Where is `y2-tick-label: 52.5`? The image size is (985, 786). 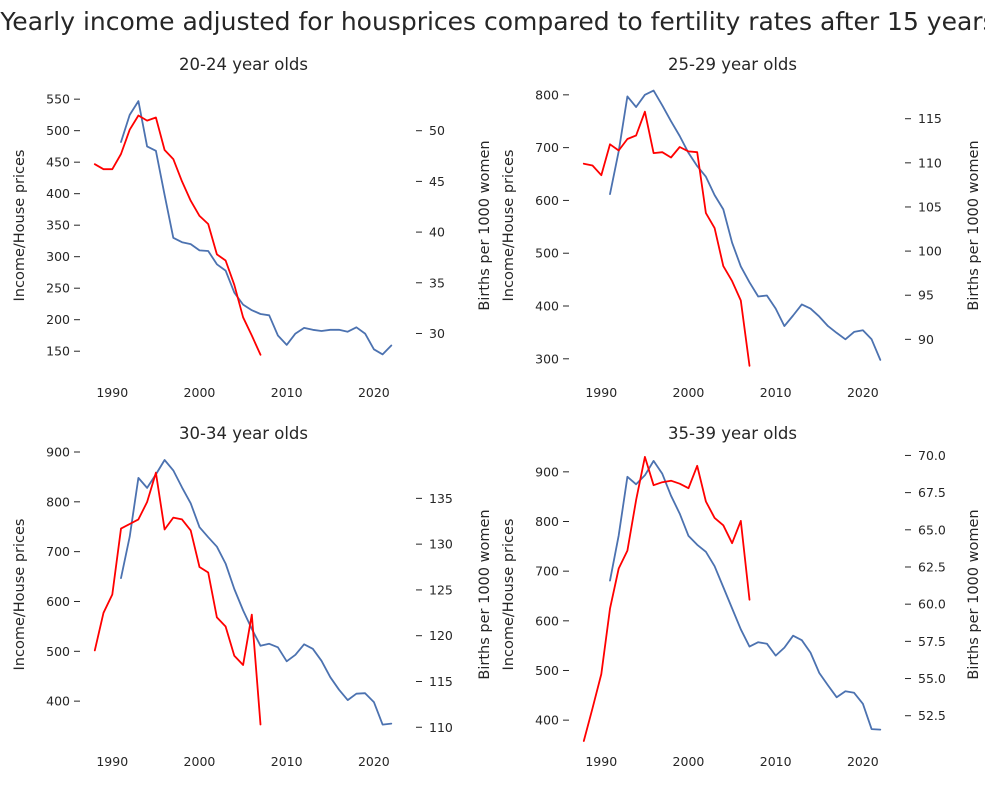
y2-tick-label: 52.5 is located at coordinates (932, 715).